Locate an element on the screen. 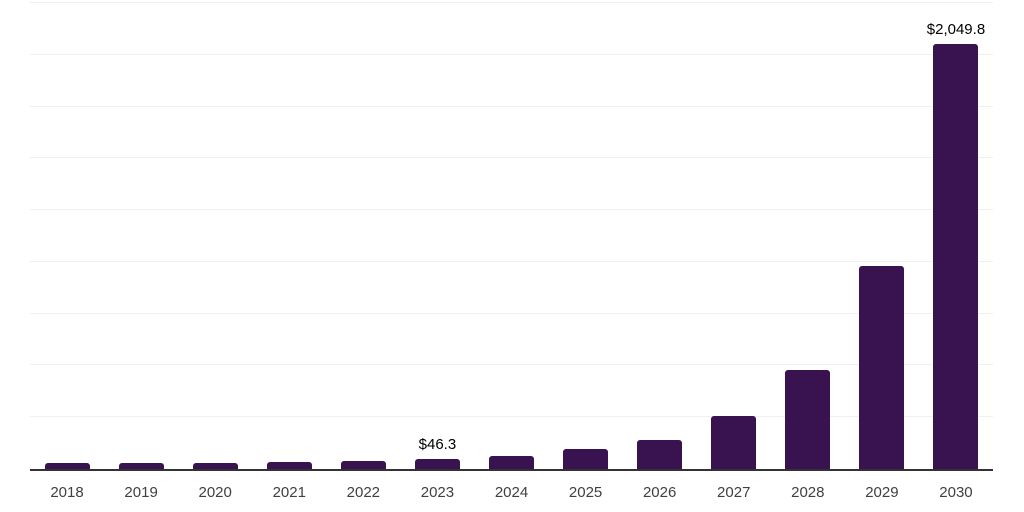 This screenshot has height=512, width=1024. x-tick-label: 2029 is located at coordinates (882, 492).